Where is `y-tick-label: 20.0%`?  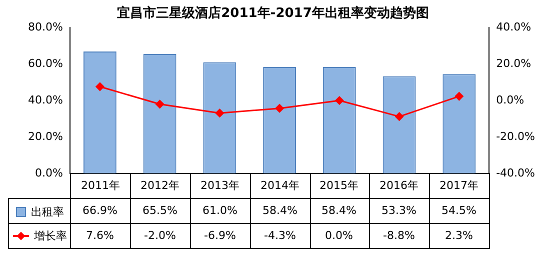 y-tick-label: 20.0% is located at coordinates (45, 136).